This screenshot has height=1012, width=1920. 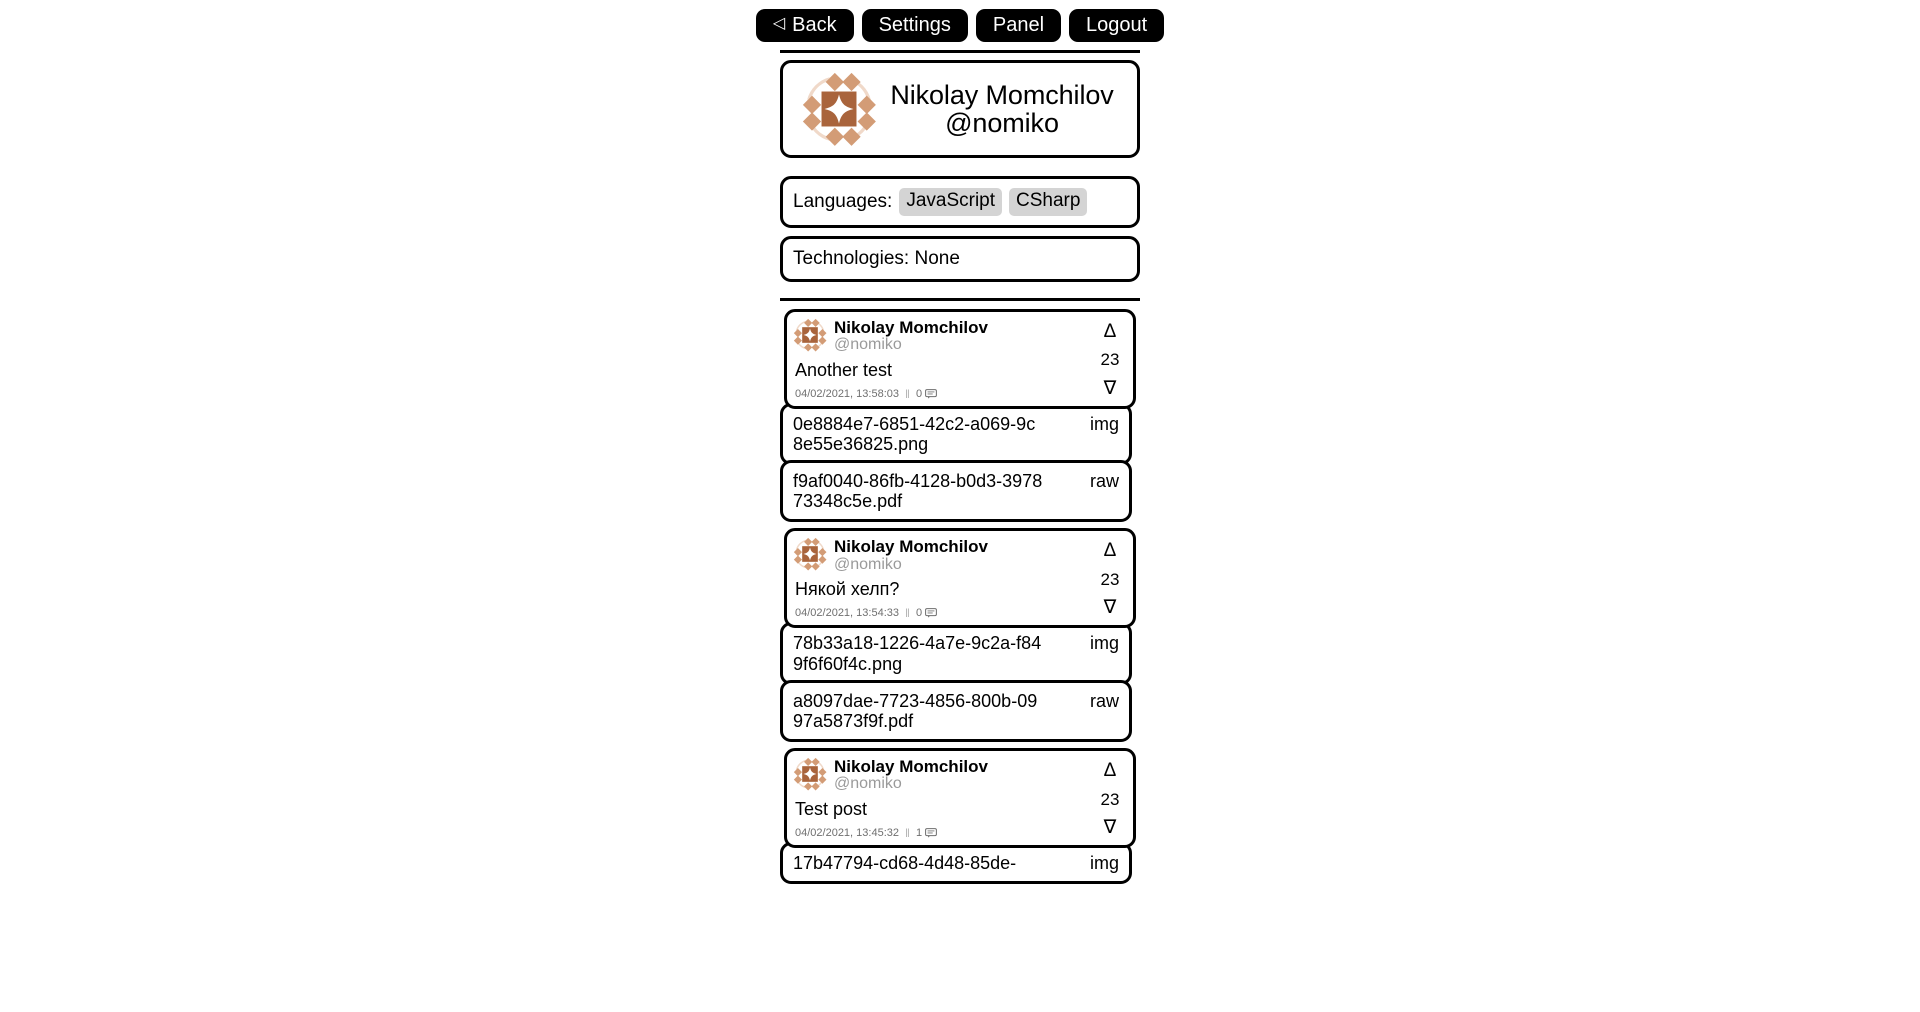 What do you see at coordinates (876, 258) in the screenshot?
I see `technologies-text: Technologies: None` at bounding box center [876, 258].